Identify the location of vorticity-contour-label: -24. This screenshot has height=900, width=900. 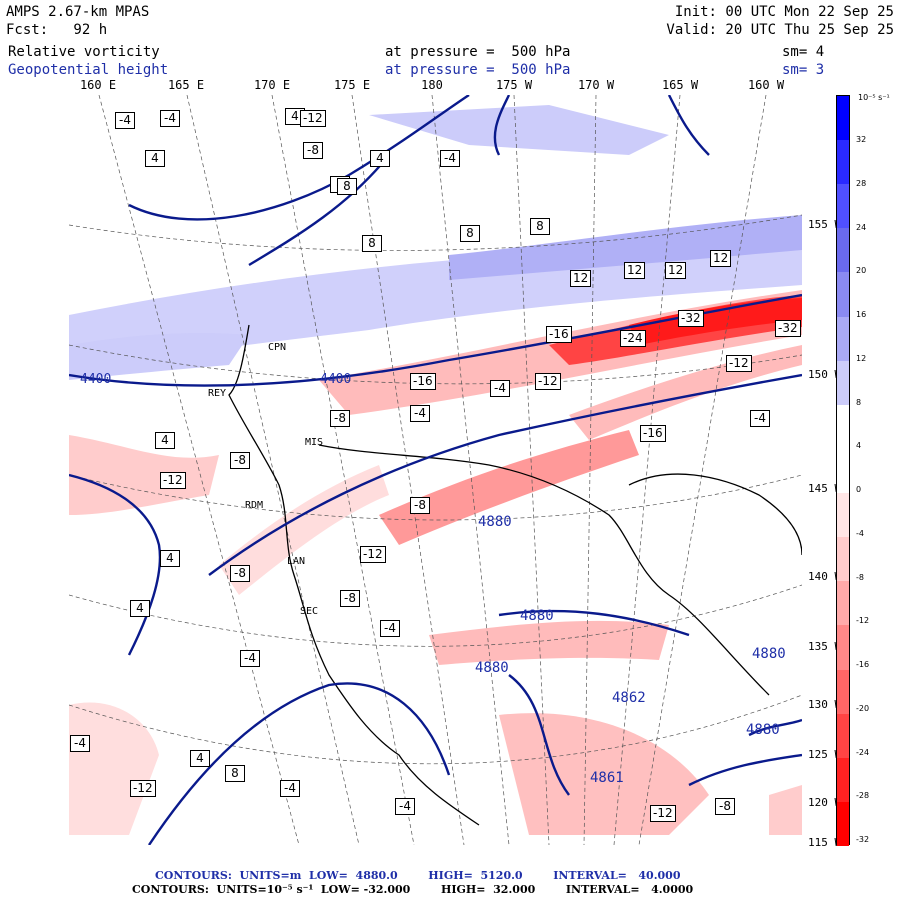
(633, 338).